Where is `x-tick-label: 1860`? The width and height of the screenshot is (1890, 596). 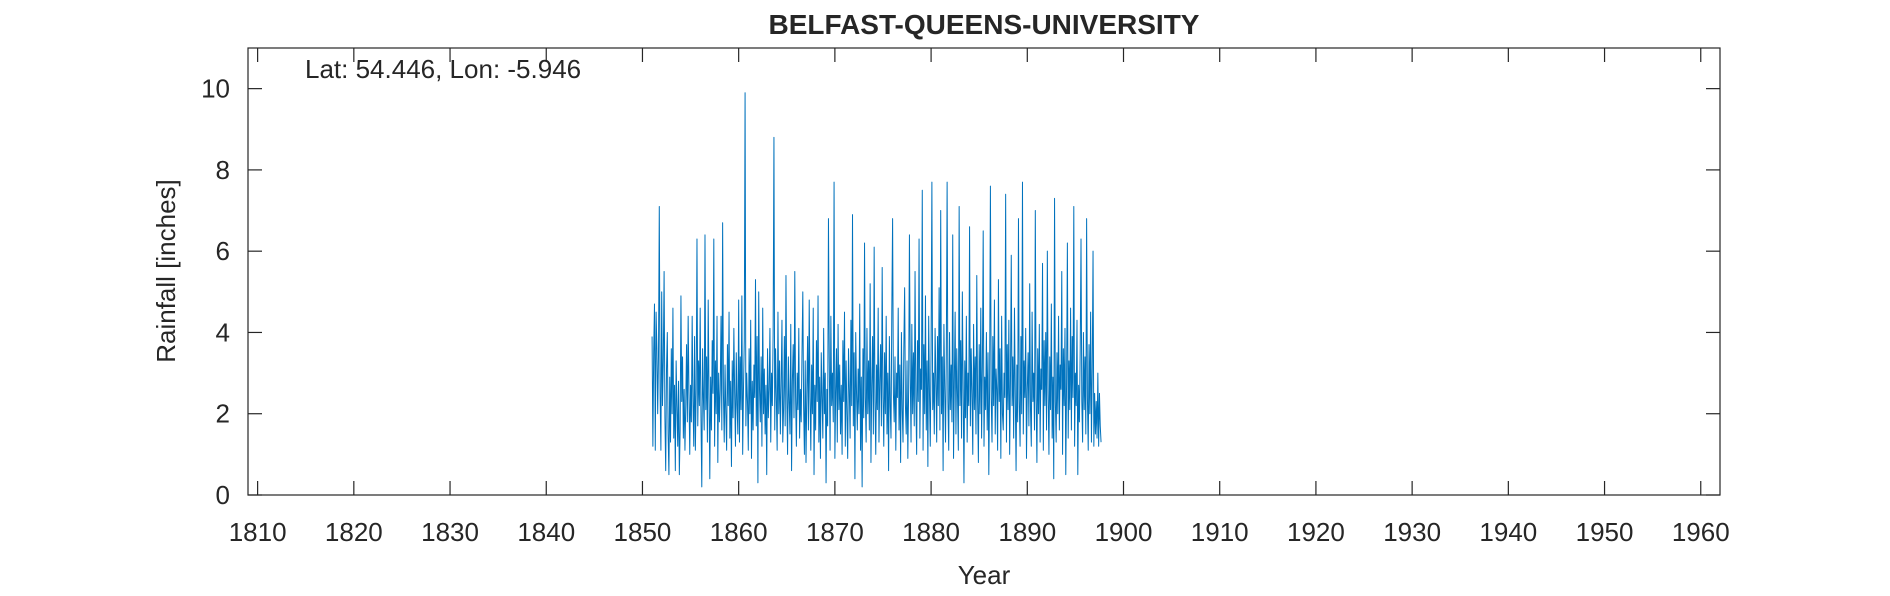
x-tick-label: 1860 is located at coordinates (739, 532).